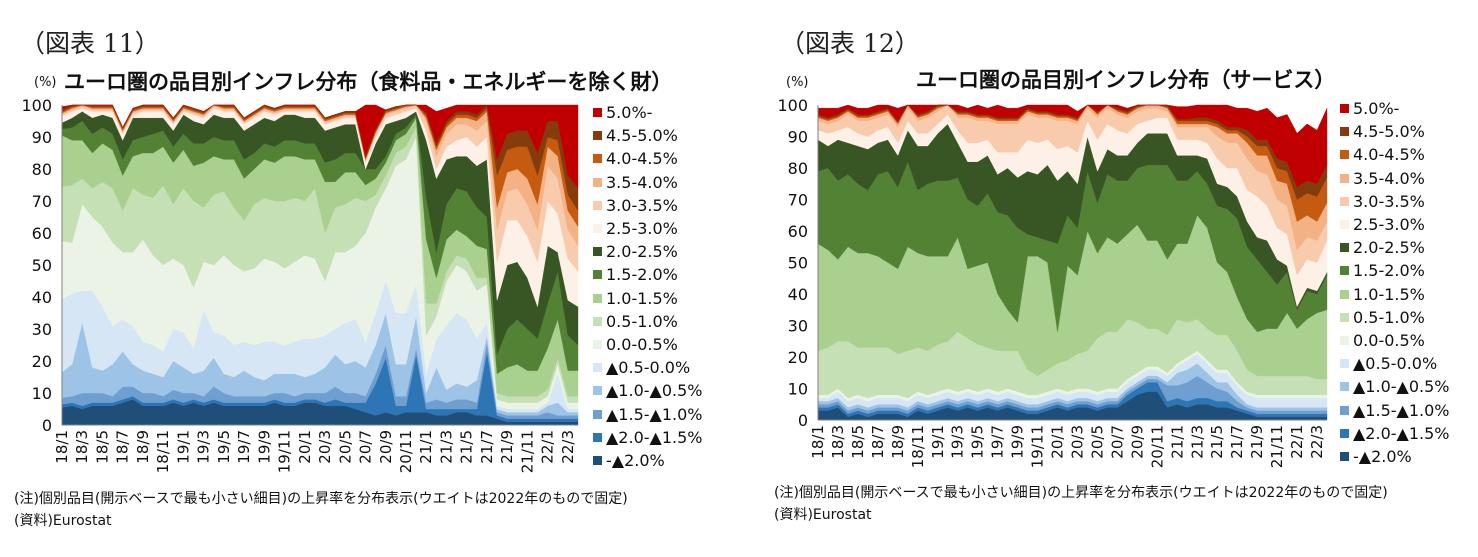 This screenshot has width=1478, height=557. Describe the element at coordinates (898, 442) in the screenshot. I see `x-tick-label: 18/9` at that location.